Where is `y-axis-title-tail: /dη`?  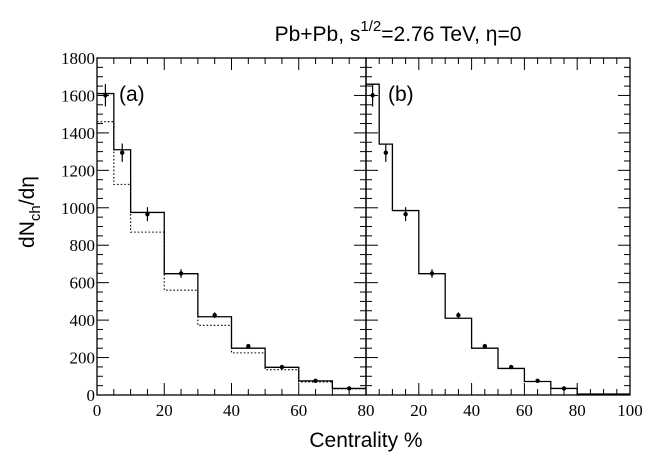
y-axis-title-tail: /dη is located at coordinates (27, 190).